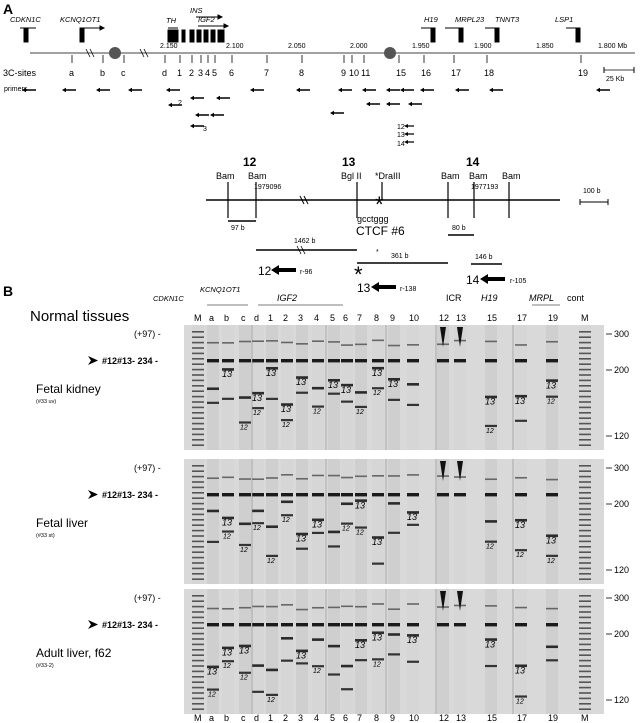  Describe the element at coordinates (200, 73) in the screenshot. I see `site-label: 3` at that location.